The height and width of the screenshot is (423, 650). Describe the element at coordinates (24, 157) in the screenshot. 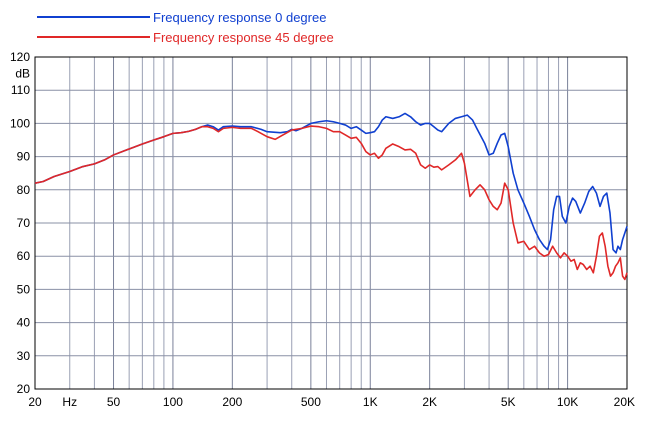

I see `y-tick-label: 90` at that location.